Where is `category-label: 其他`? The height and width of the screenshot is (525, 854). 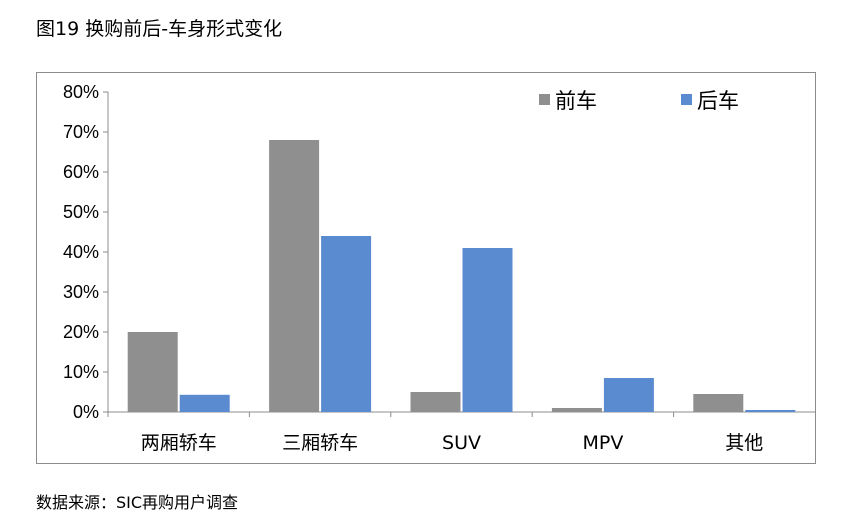
category-label: 其他 is located at coordinates (744, 443).